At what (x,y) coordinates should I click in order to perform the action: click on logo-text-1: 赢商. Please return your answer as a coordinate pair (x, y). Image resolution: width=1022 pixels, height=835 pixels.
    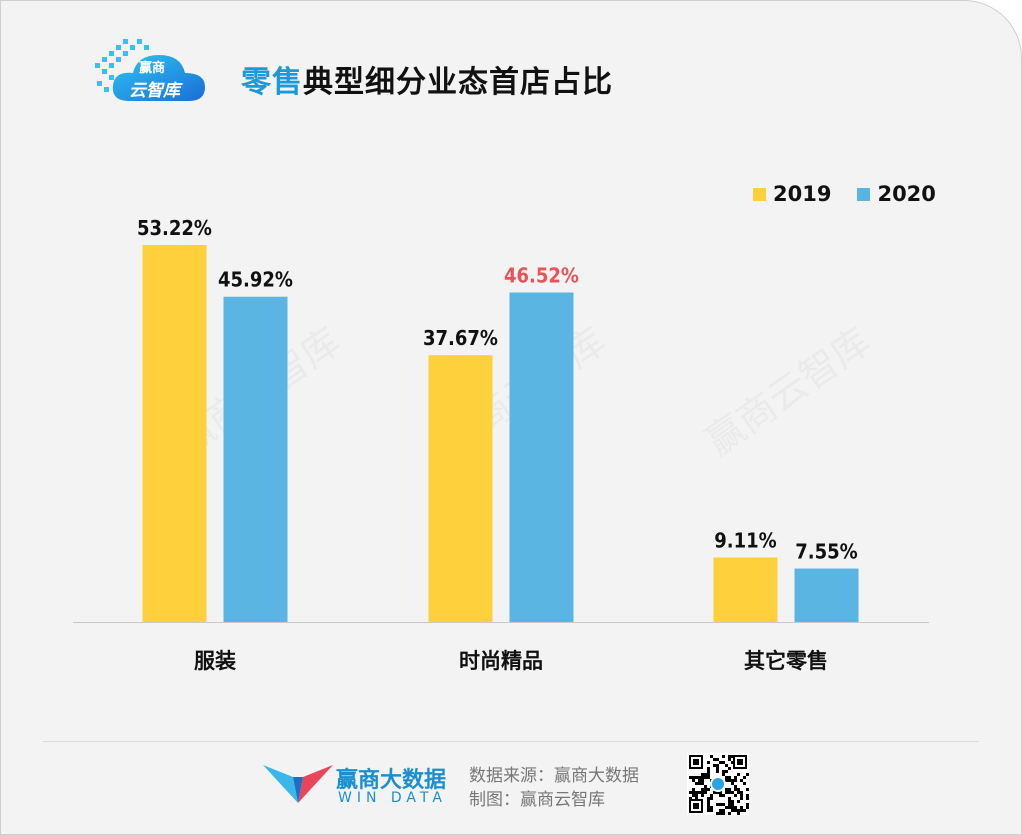
    Looking at the image, I should click on (152, 68).